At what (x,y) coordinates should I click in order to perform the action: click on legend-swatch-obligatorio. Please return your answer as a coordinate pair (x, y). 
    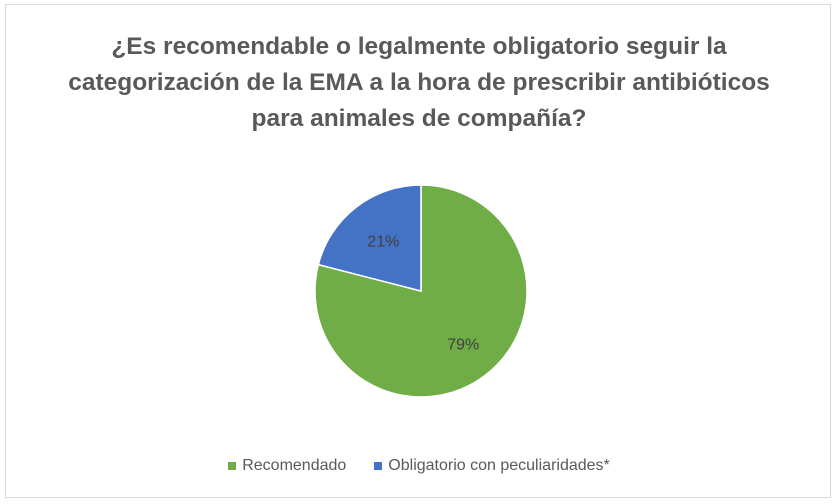
    Looking at the image, I should click on (378, 466).